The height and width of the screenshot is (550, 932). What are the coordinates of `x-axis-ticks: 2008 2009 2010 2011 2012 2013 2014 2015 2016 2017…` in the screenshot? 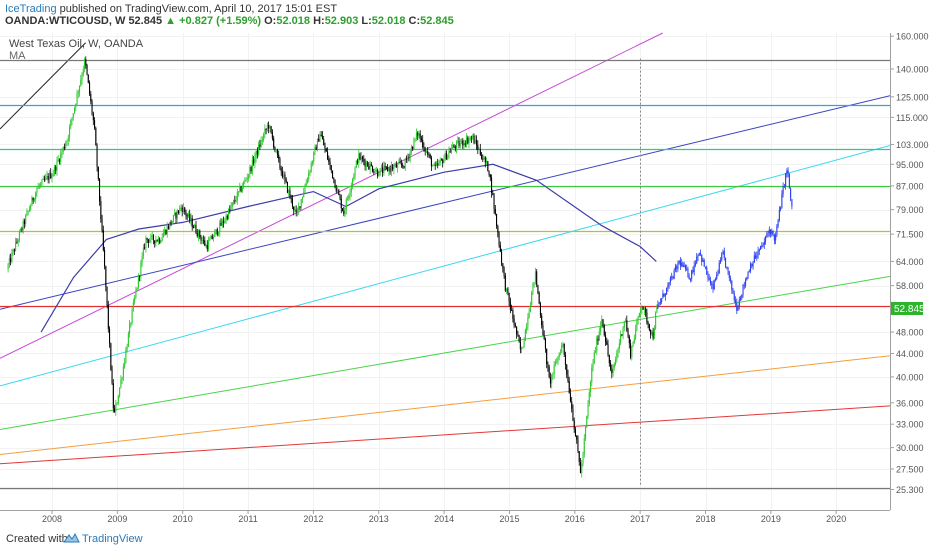 It's located at (444, 517).